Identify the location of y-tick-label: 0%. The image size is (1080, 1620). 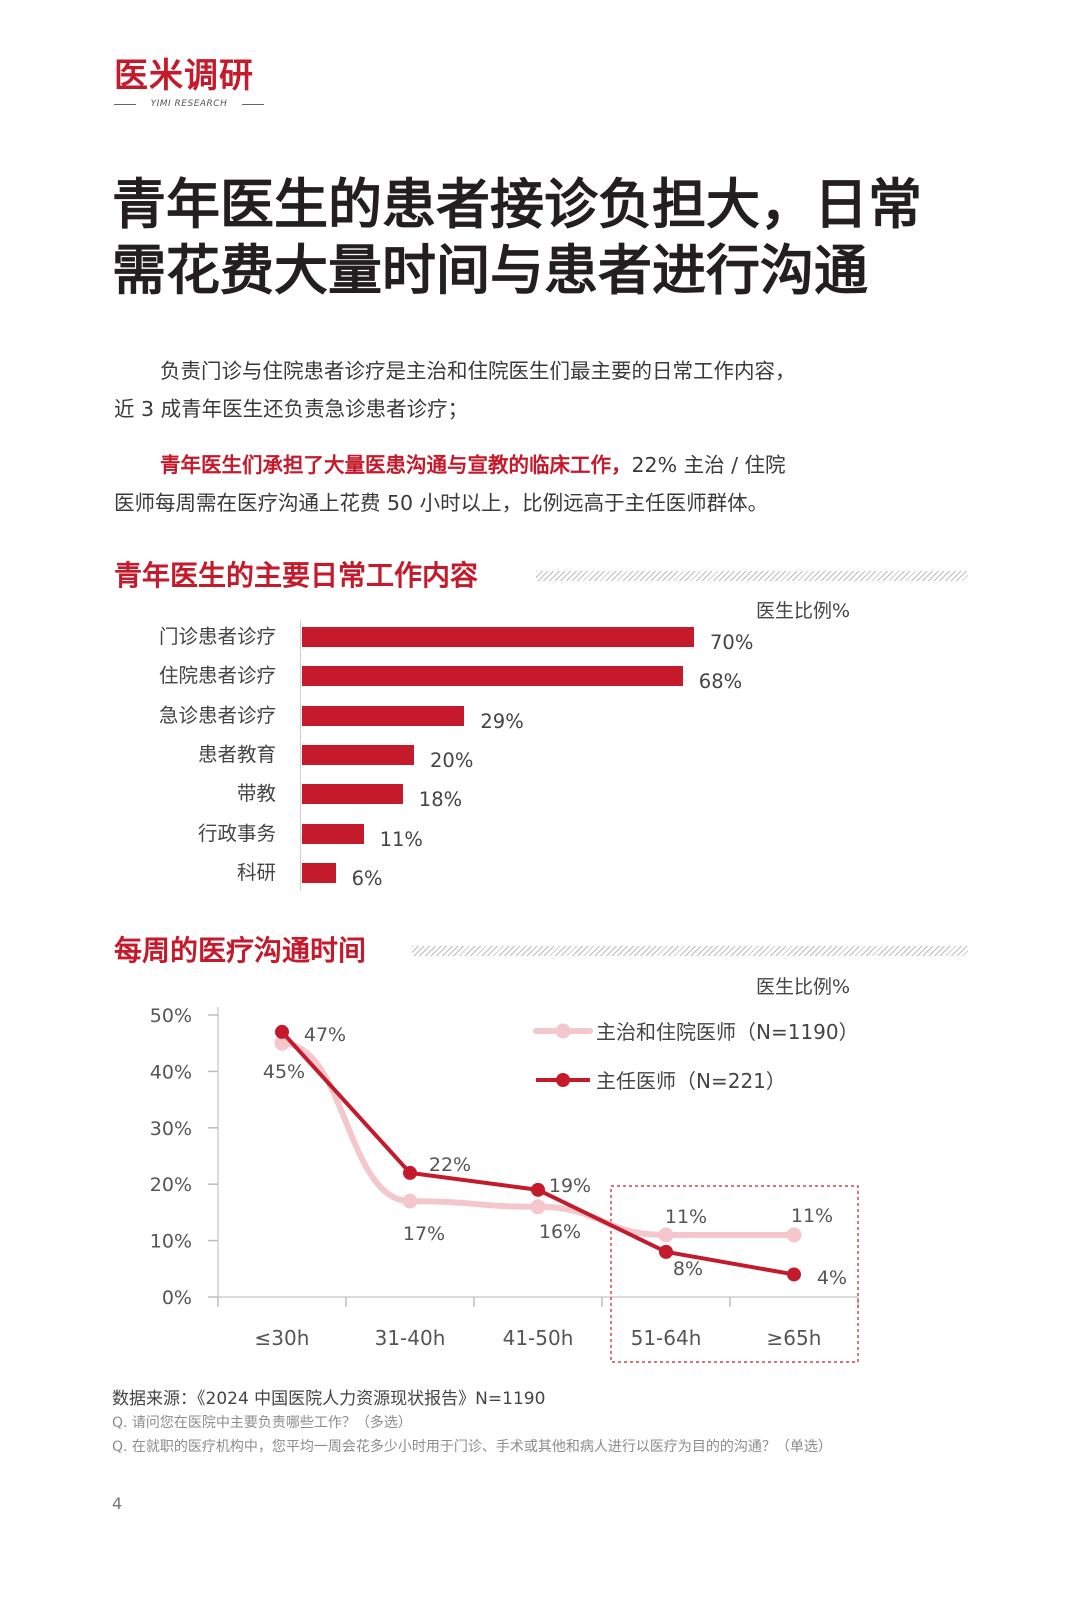
(177, 1298).